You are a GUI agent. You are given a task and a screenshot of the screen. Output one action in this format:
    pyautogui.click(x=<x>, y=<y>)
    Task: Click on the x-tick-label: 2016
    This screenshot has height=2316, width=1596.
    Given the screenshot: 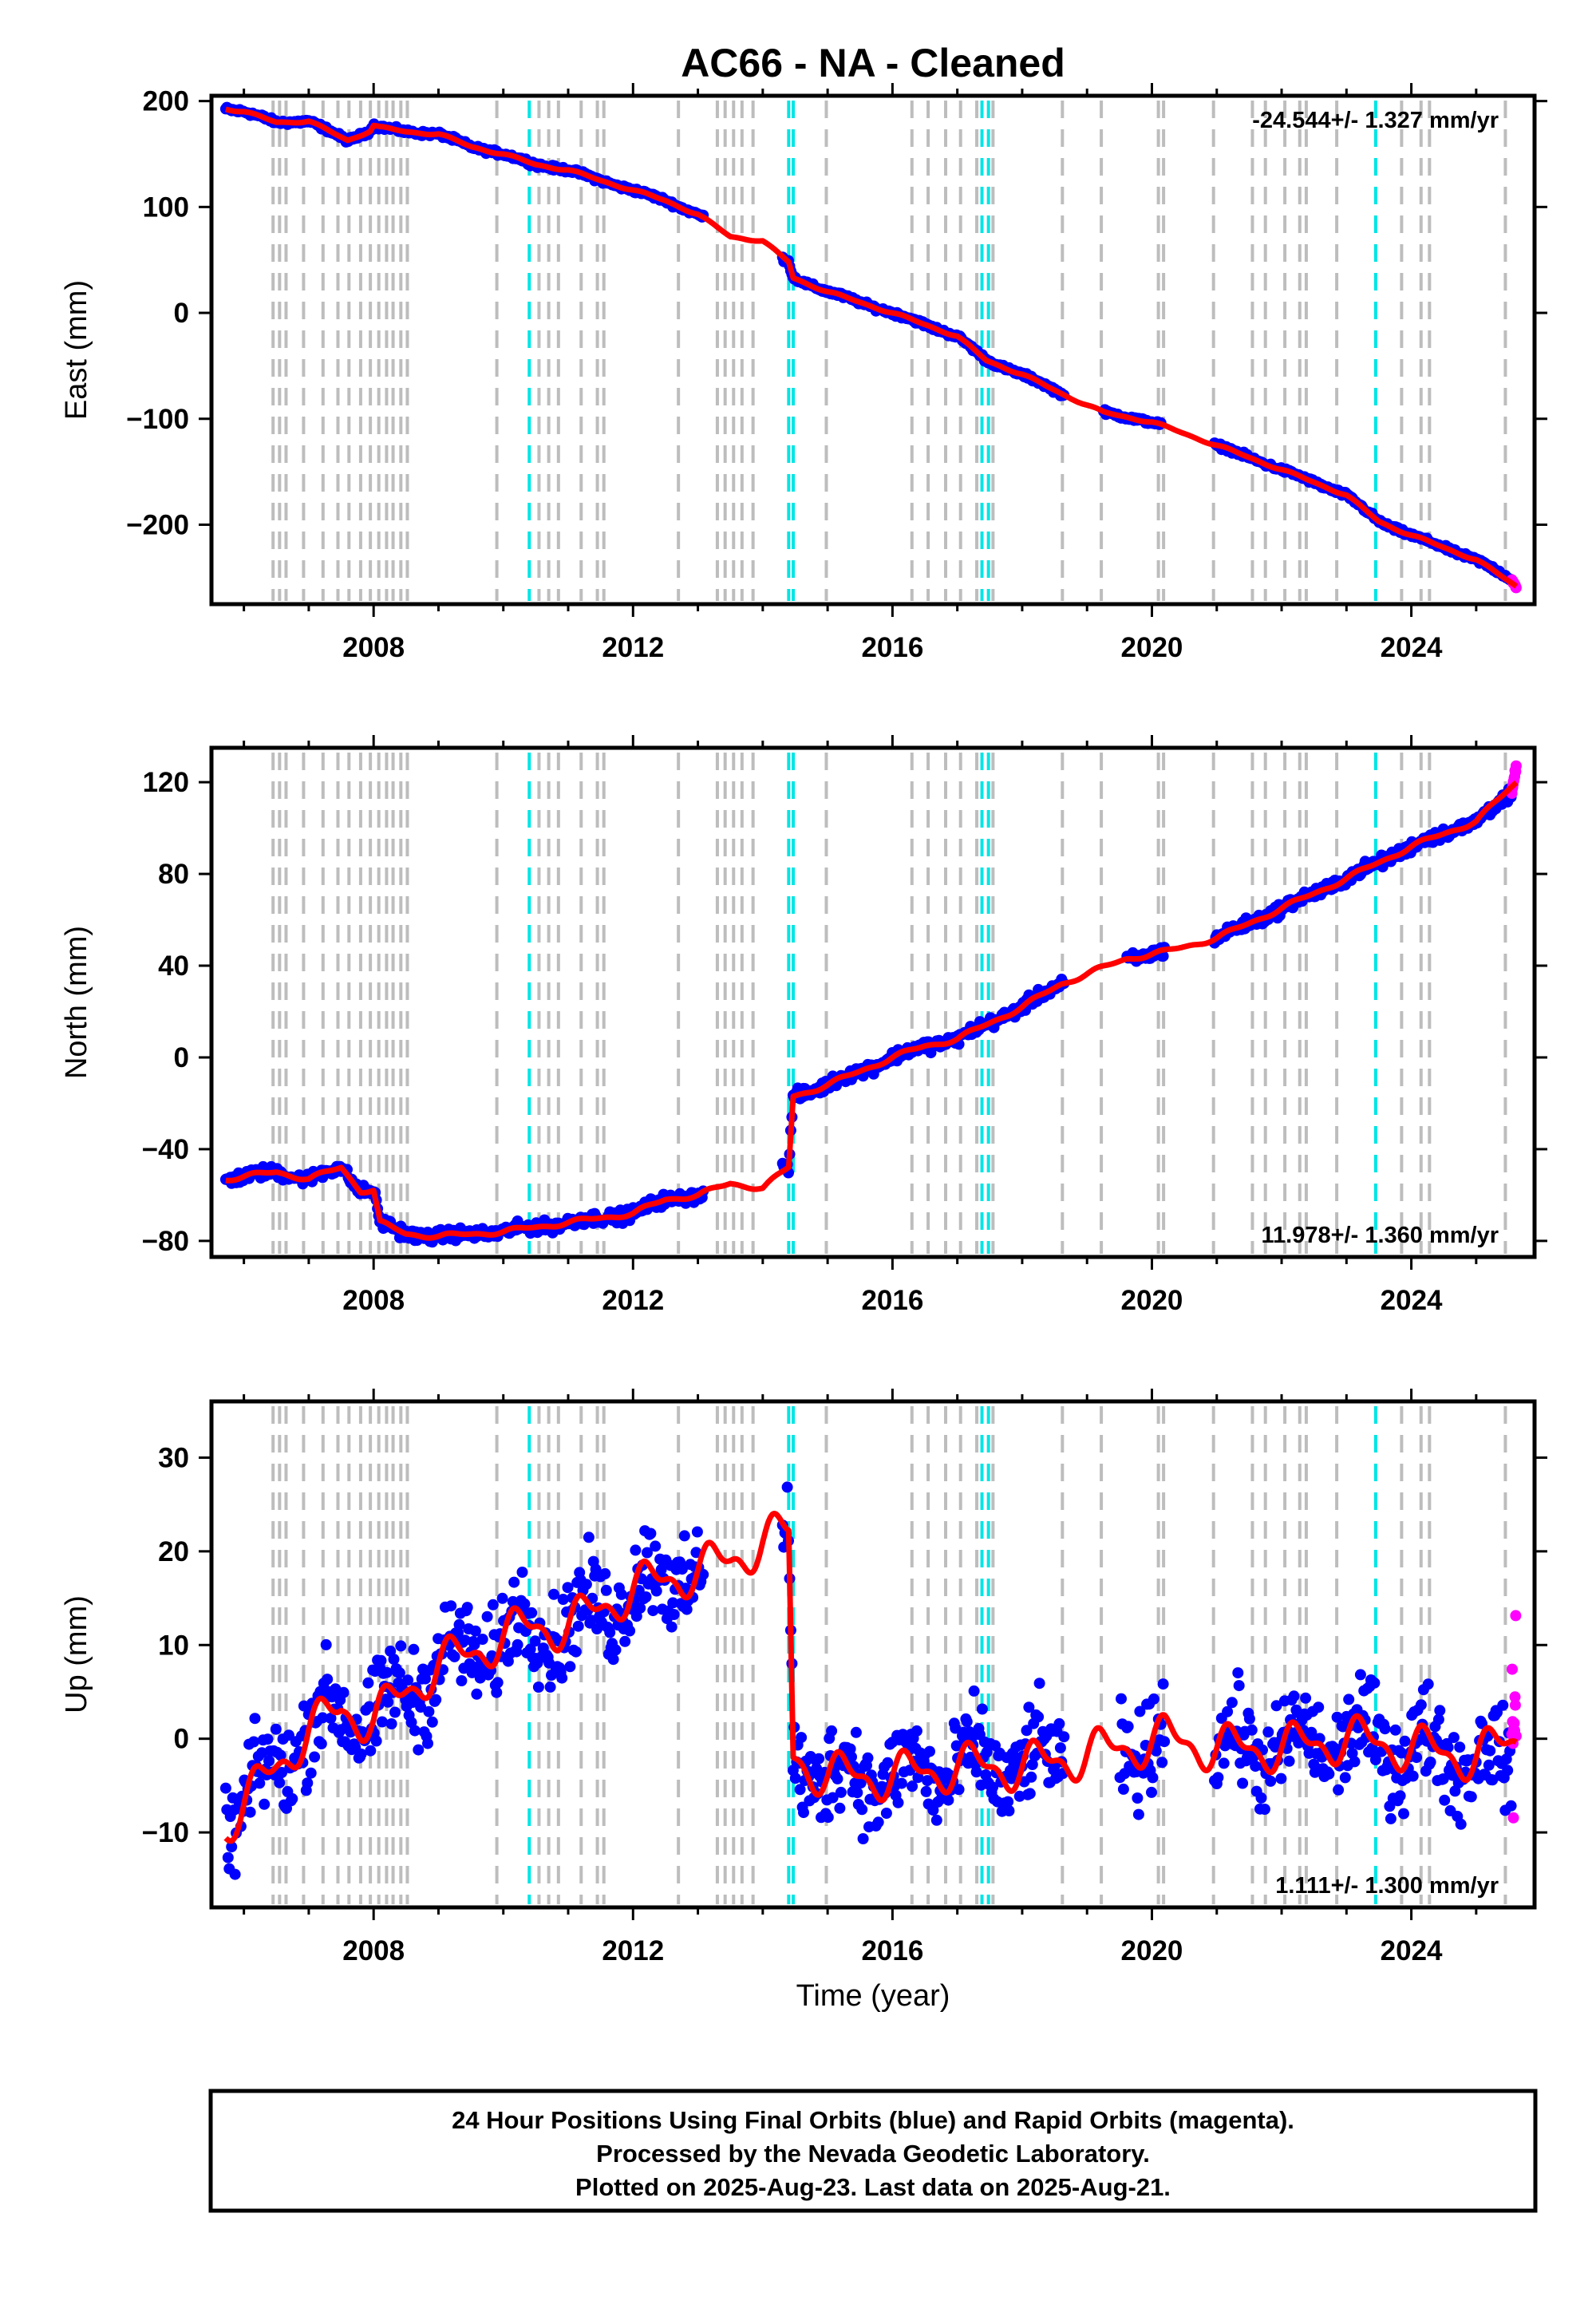 What is the action you would take?
    pyautogui.click(x=892, y=647)
    